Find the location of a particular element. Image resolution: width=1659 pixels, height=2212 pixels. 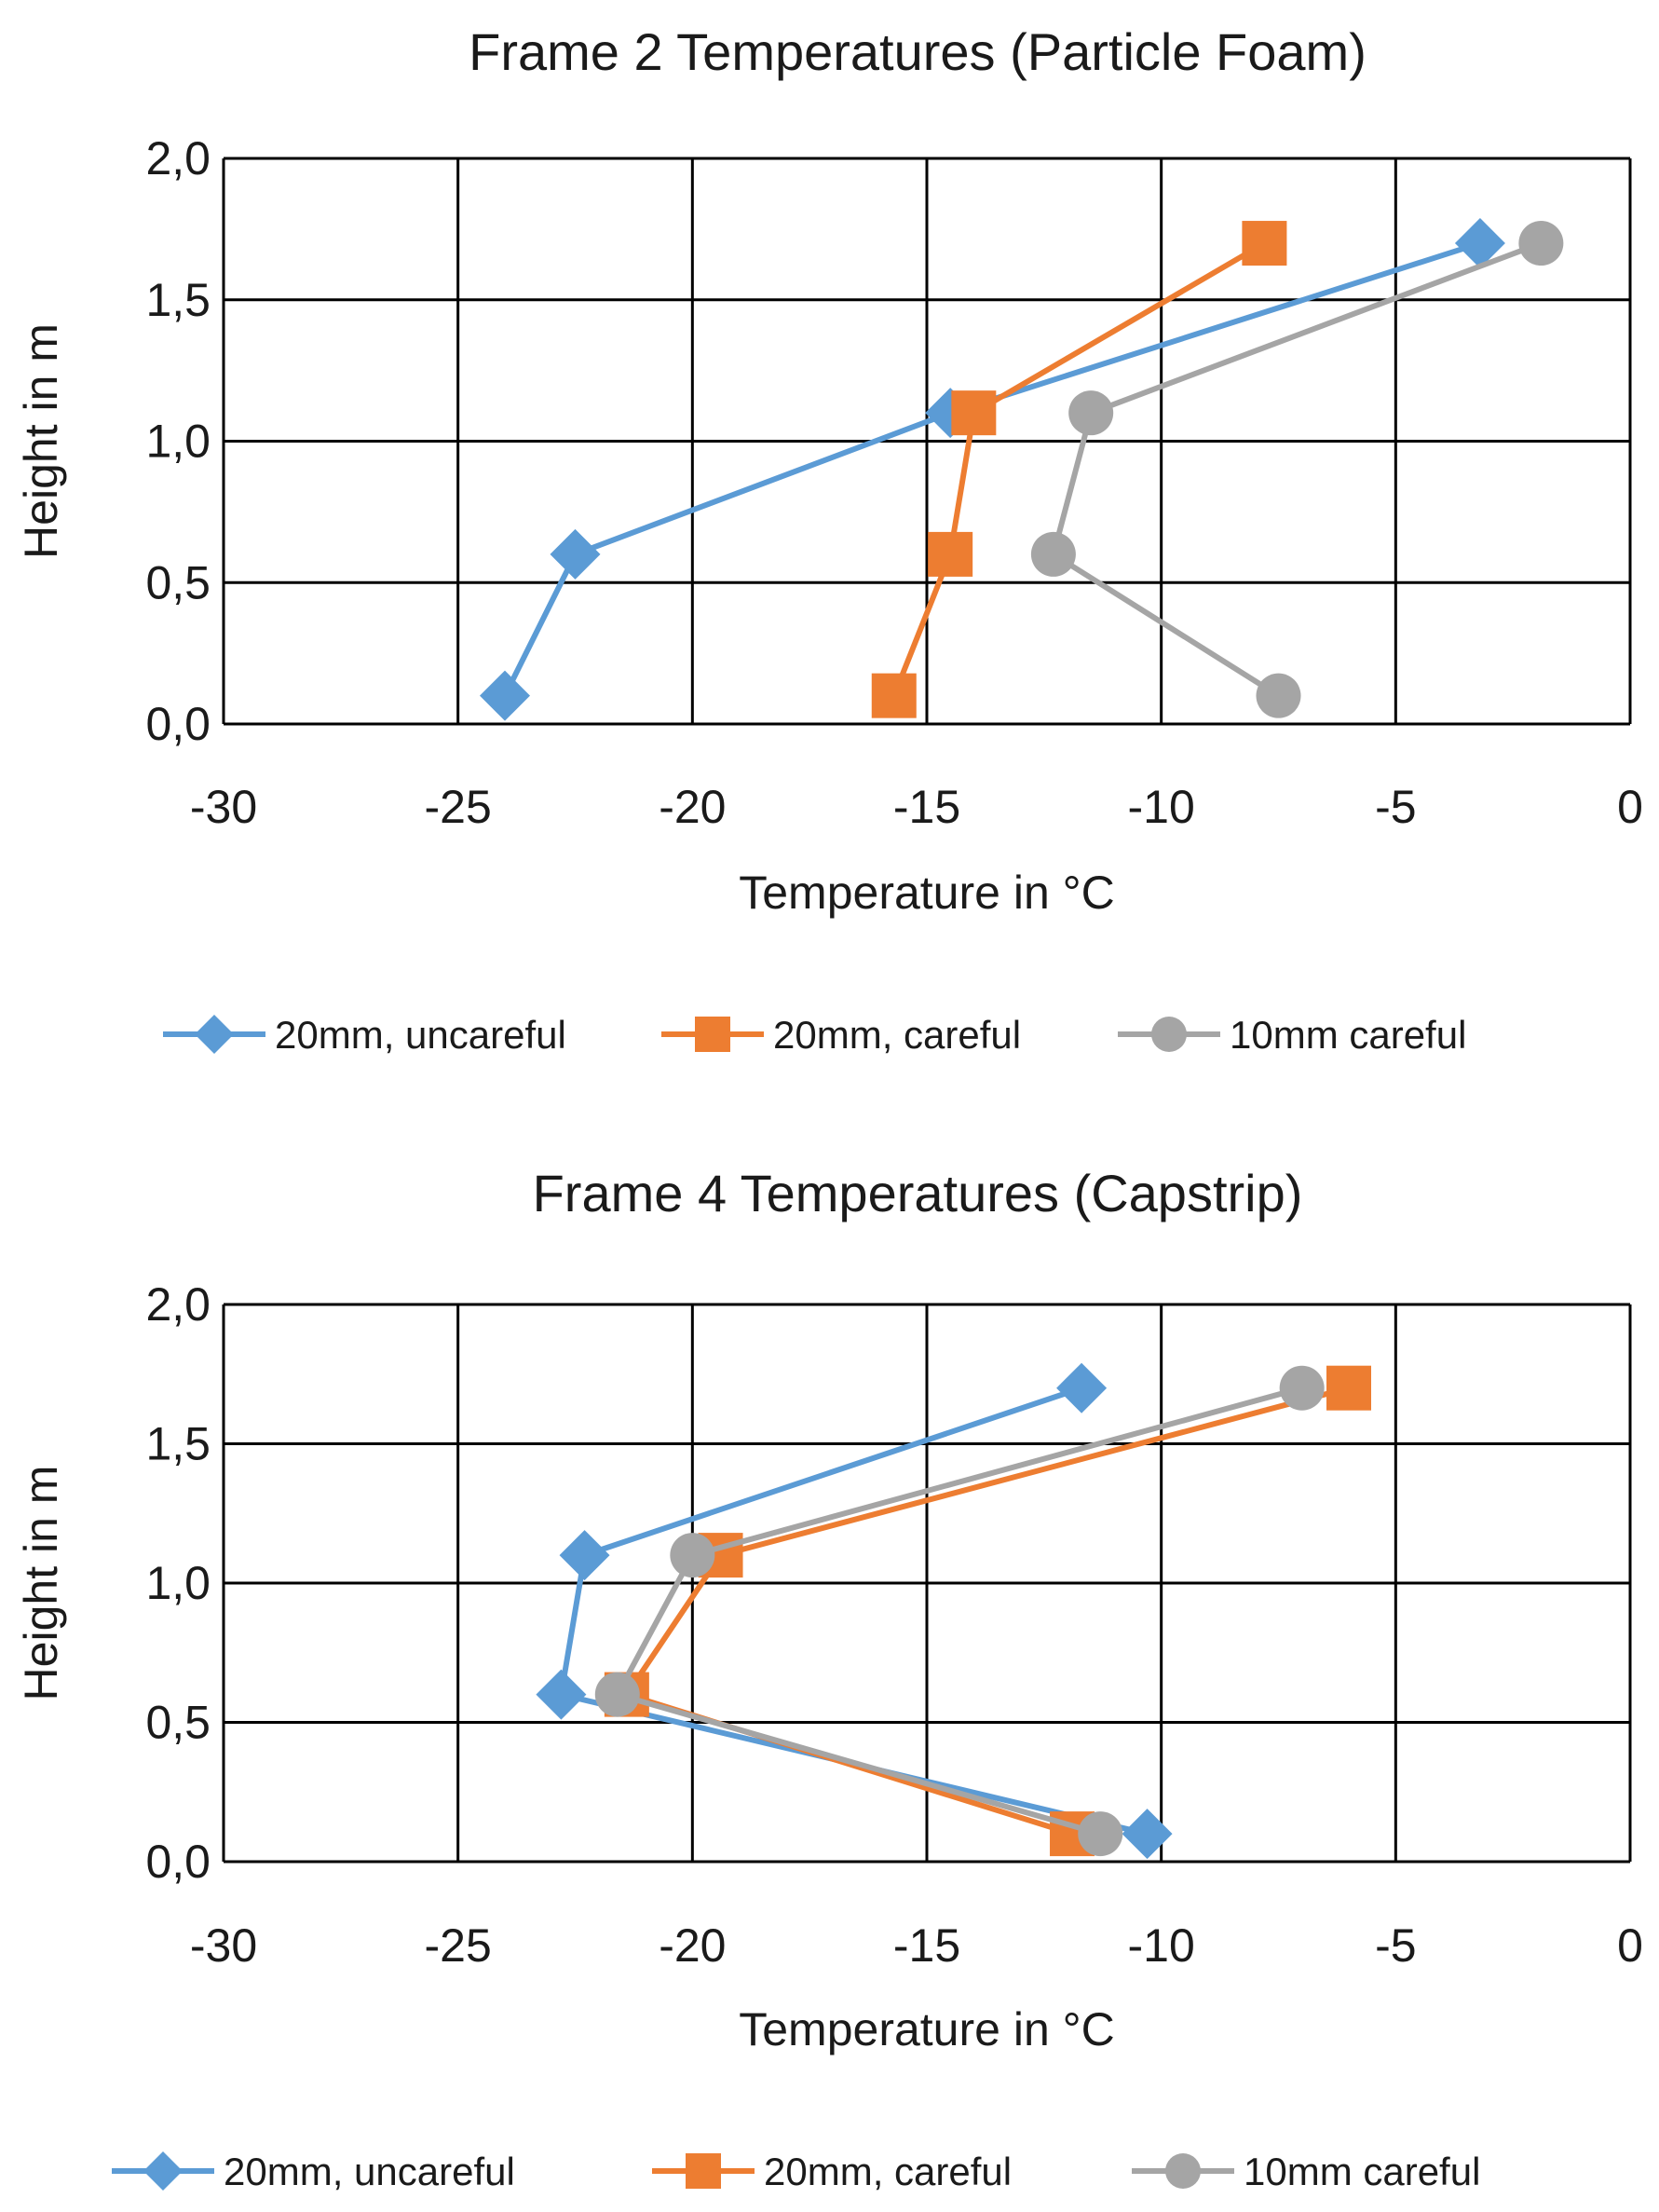

chart-title: Frame 2 Temperatures (Particle Foam) is located at coordinates (918, 51).